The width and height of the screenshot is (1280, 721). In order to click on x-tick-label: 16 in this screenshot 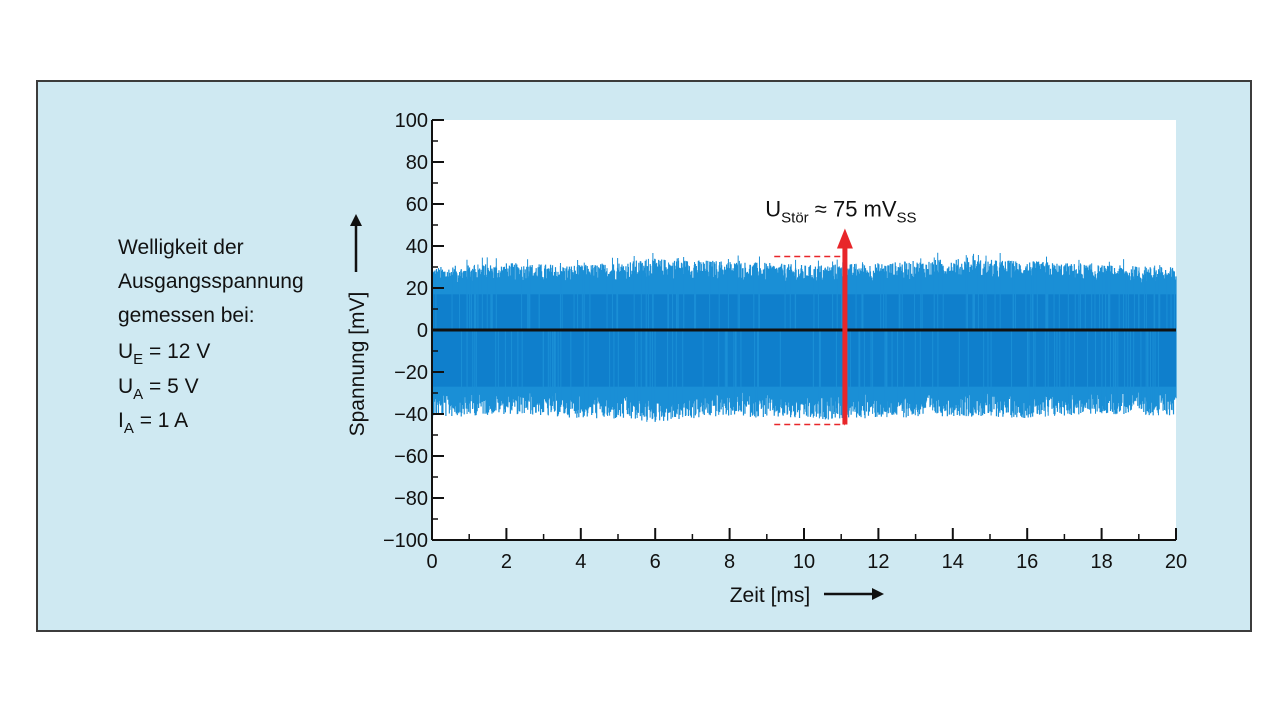, I will do `click(1027, 562)`.